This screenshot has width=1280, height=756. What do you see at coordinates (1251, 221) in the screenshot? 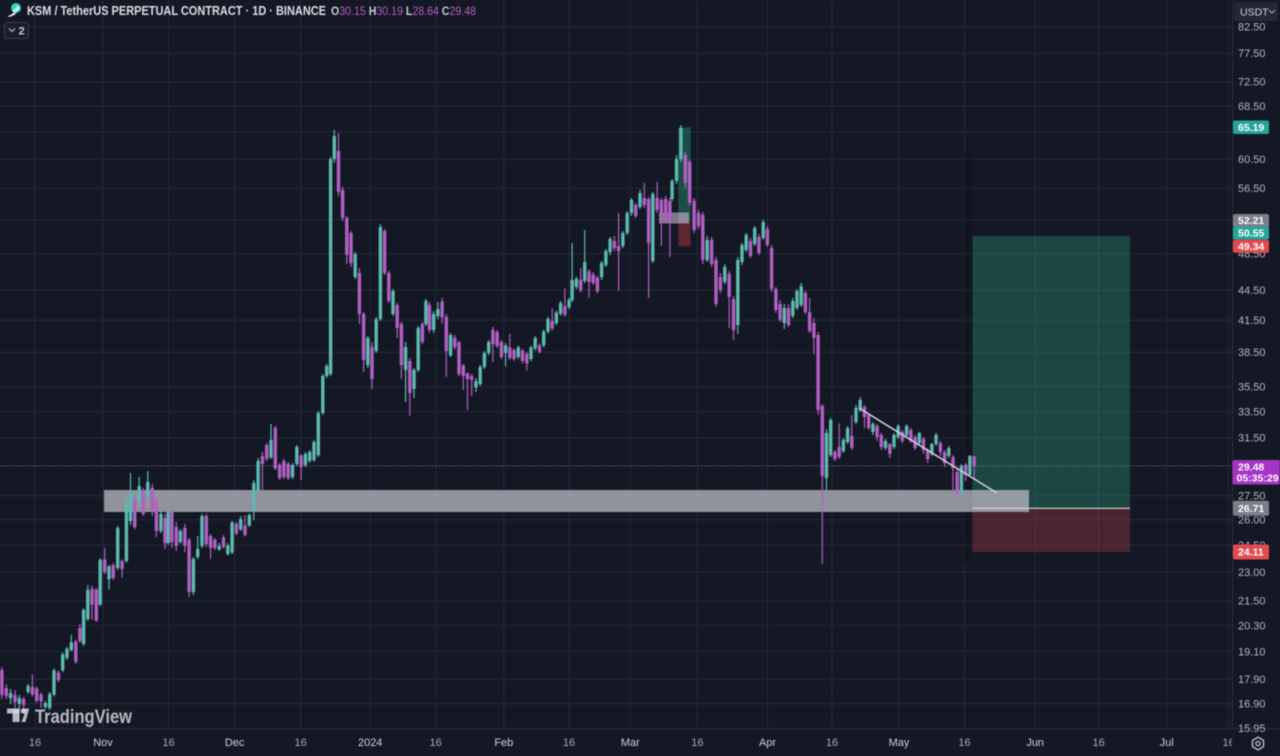
I see `svg-text: 52.21` at bounding box center [1251, 221].